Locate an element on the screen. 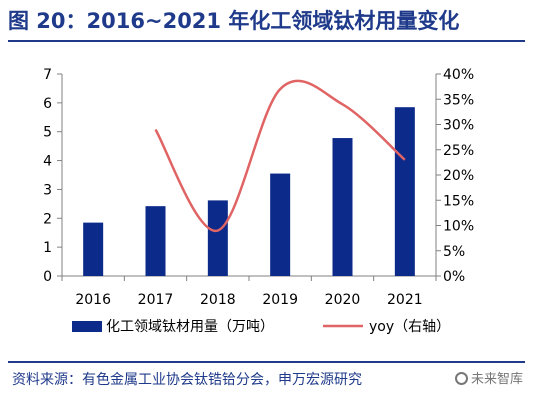 The height and width of the screenshot is (403, 533). y-left-tick-label: 4 is located at coordinates (47, 162).